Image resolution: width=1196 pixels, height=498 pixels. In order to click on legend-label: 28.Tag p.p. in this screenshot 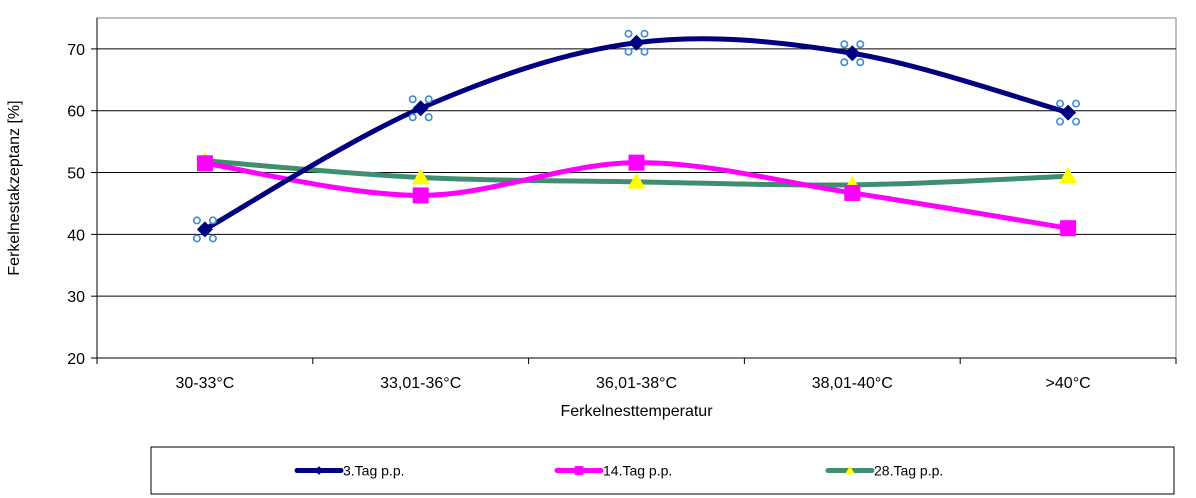, I will do `click(908, 471)`.